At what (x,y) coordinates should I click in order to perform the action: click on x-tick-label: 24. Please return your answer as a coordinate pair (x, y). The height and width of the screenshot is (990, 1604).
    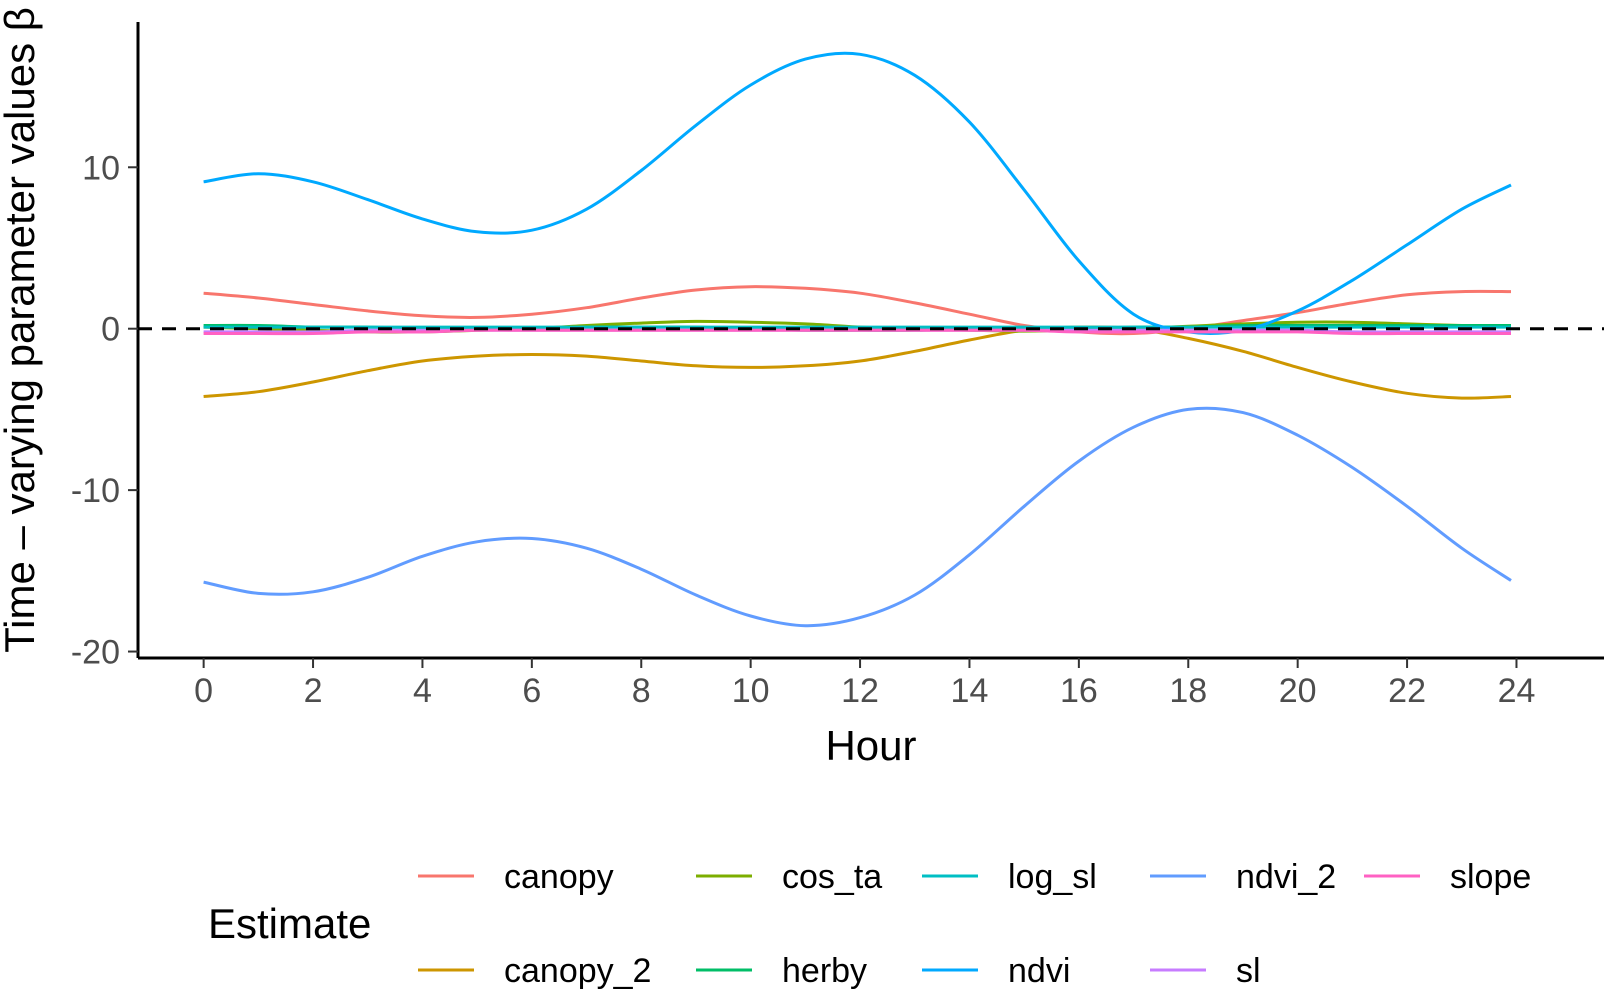
    Looking at the image, I should click on (1517, 691).